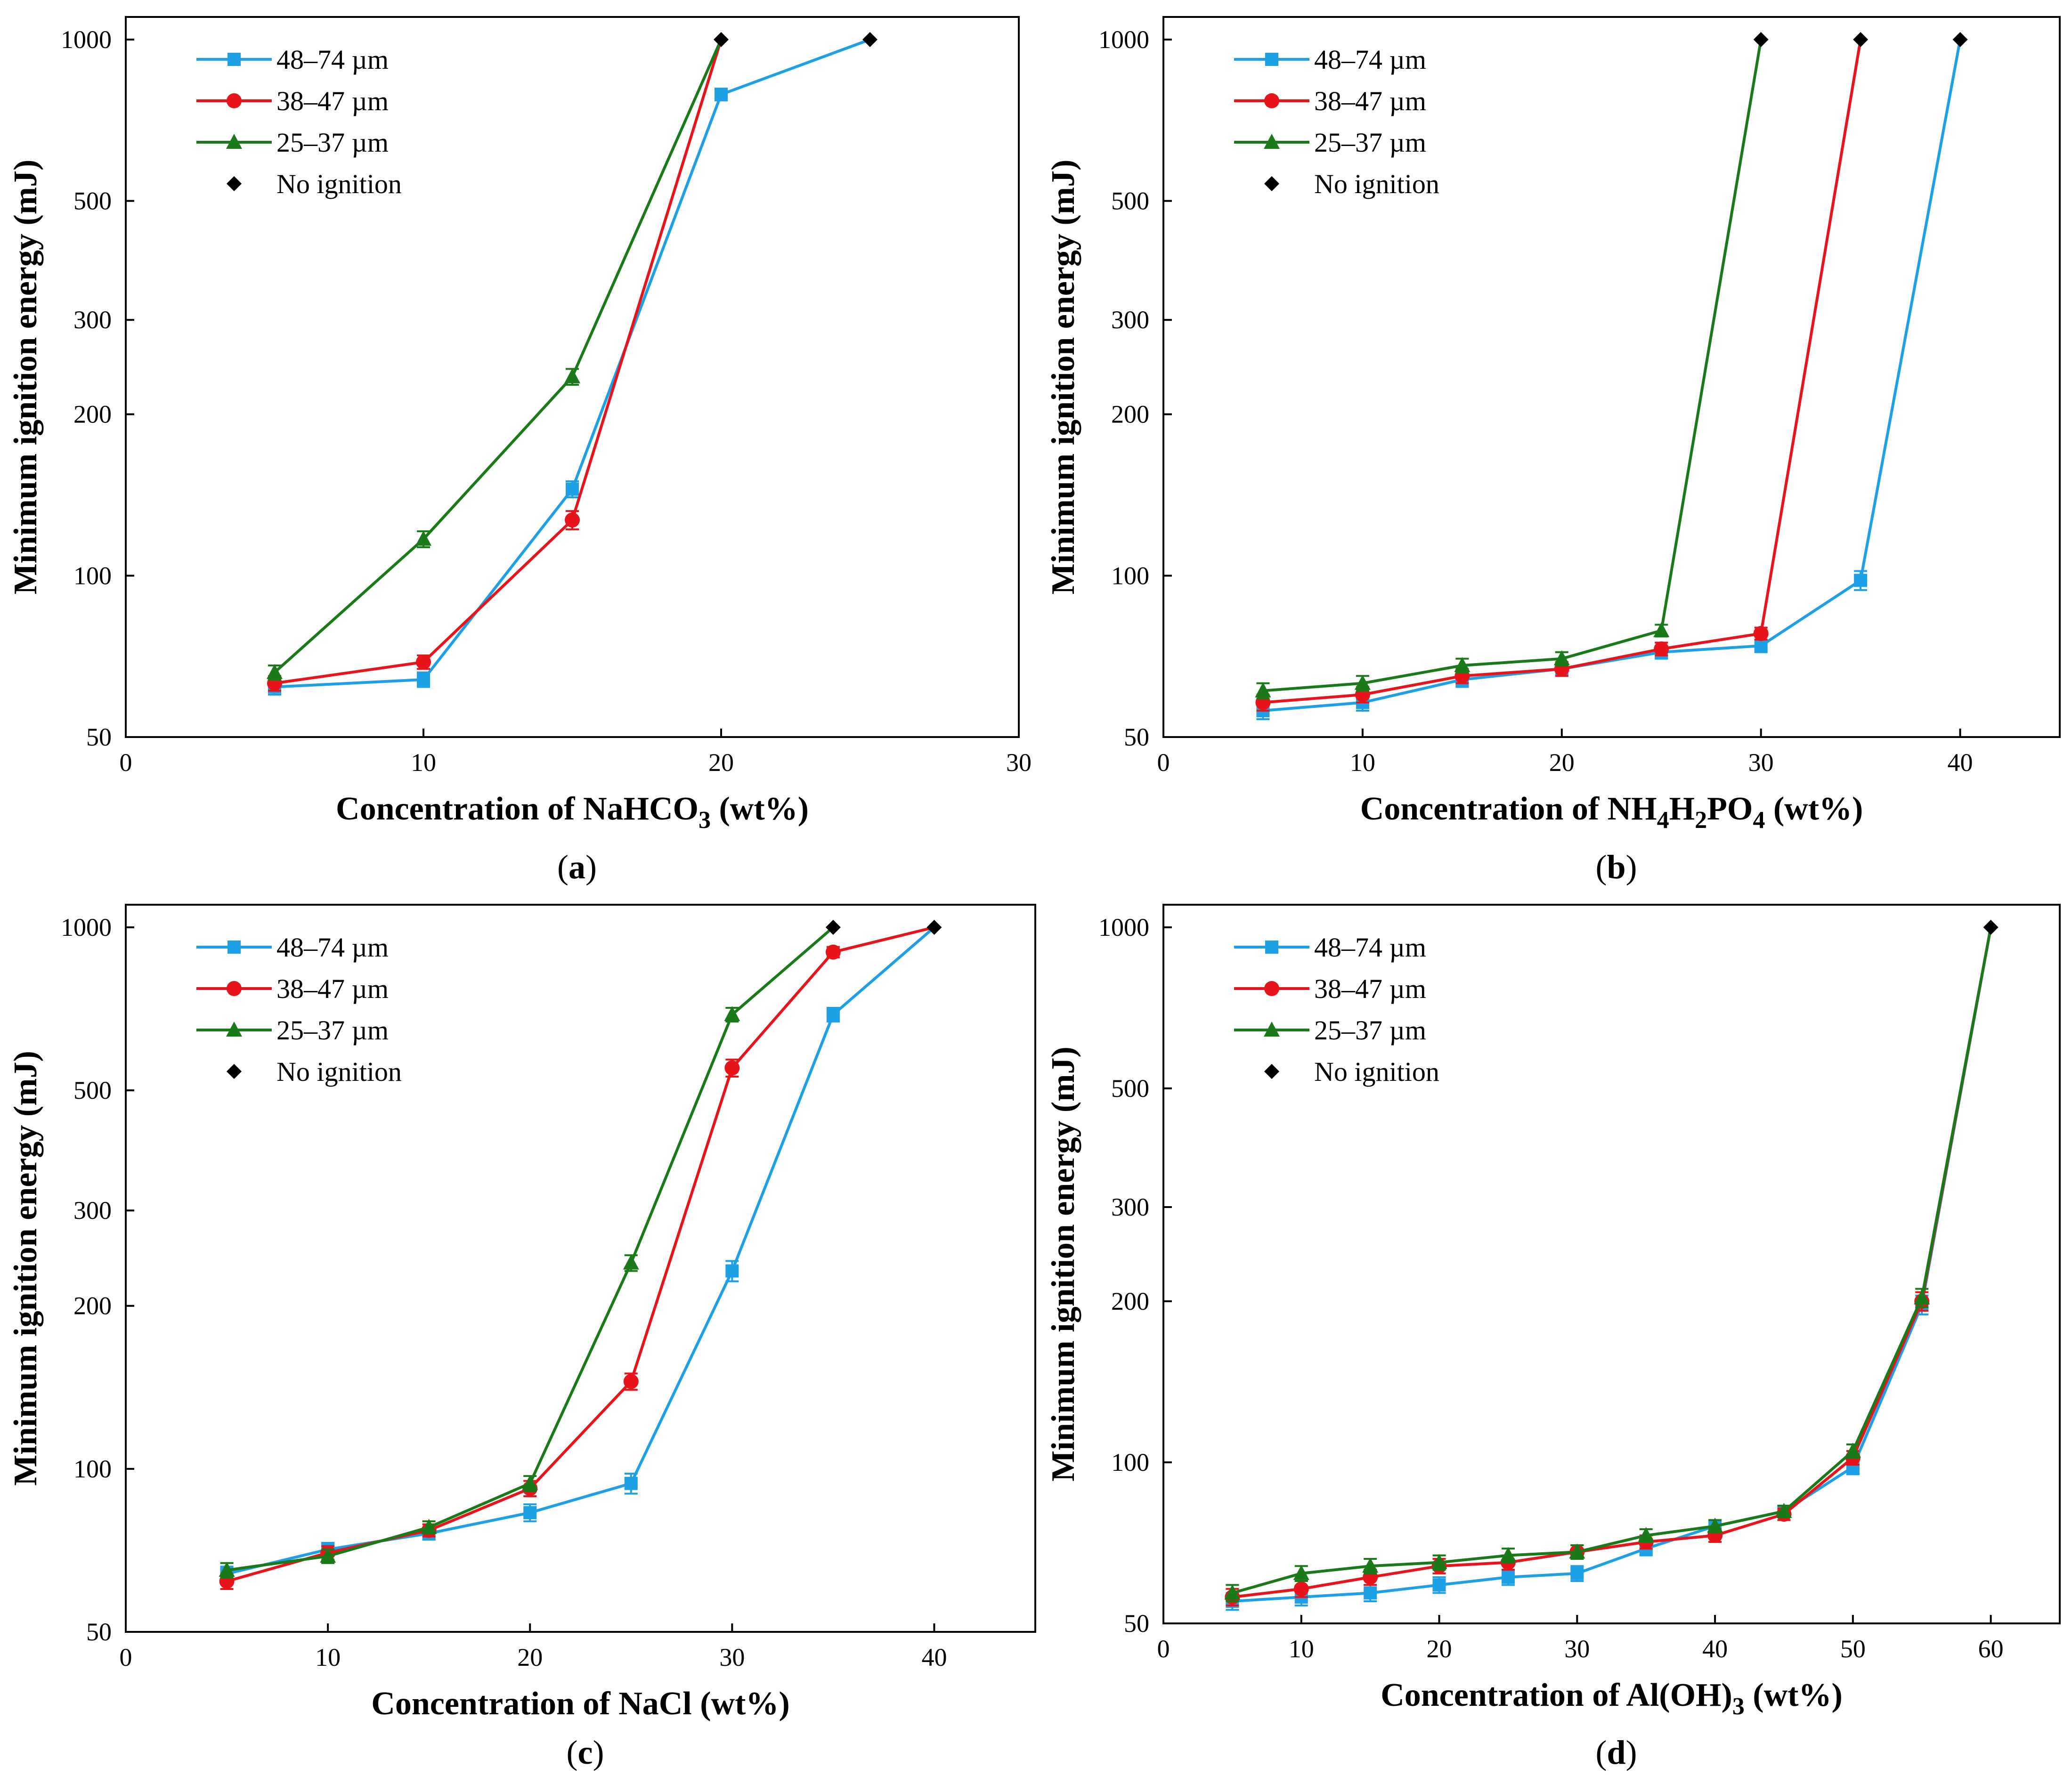  I want to click on x-axis-title-part: H, so click(1682, 809).